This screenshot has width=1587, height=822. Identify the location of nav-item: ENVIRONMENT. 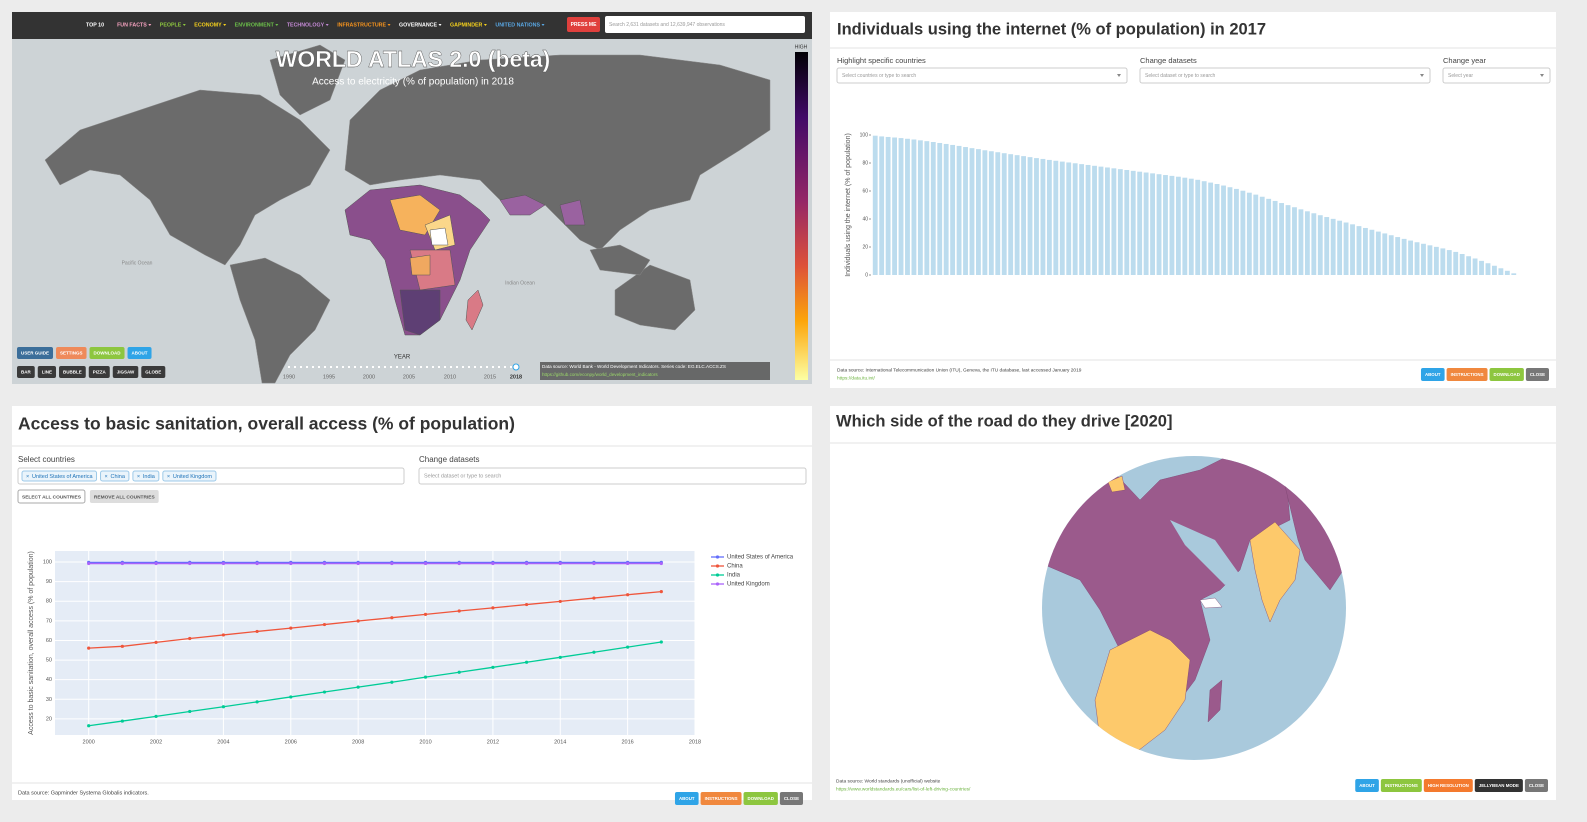
(255, 25).